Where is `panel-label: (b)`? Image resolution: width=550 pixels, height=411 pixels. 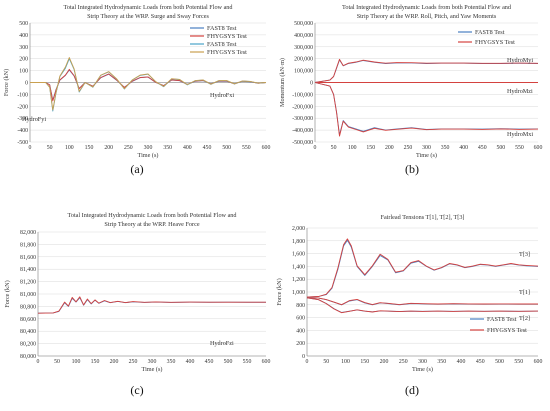 panel-label: (b) is located at coordinates (412, 169).